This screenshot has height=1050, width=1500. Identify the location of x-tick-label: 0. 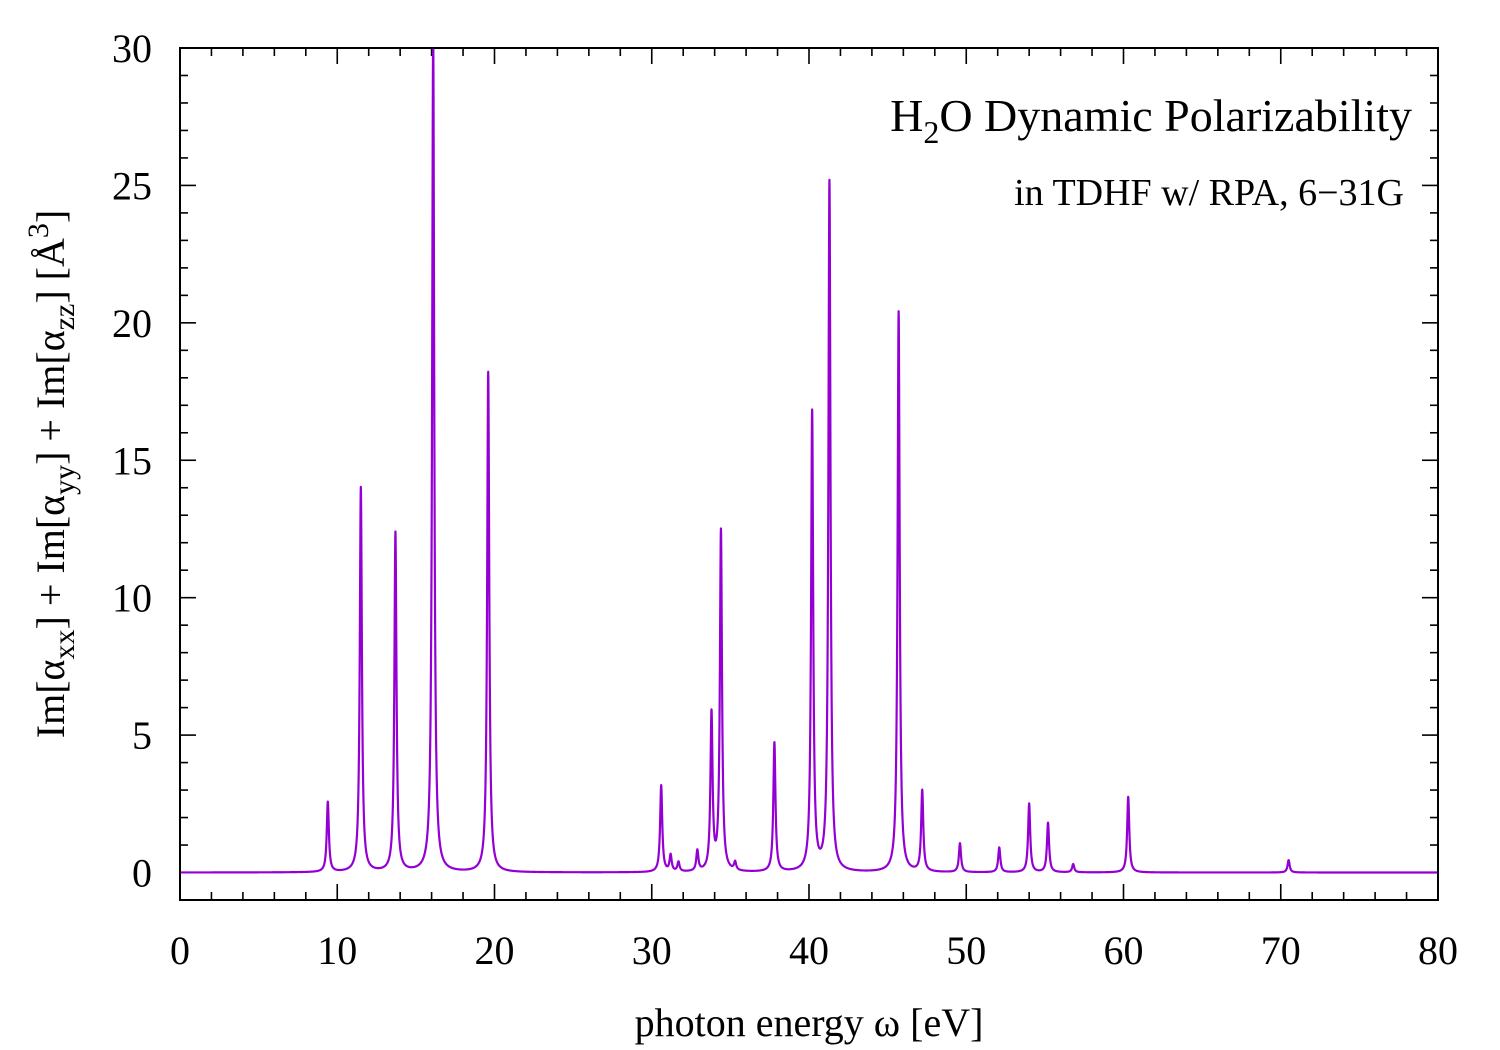
(180, 950).